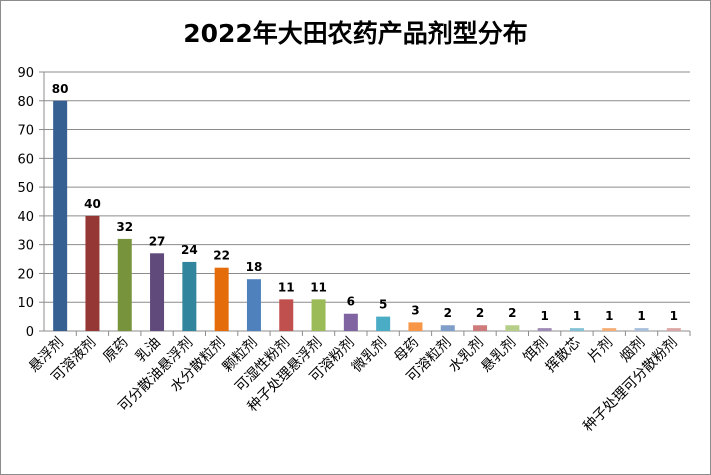 Image resolution: width=711 pixels, height=475 pixels. What do you see at coordinates (25, 303) in the screenshot?
I see `y-tick-label: 10` at bounding box center [25, 303].